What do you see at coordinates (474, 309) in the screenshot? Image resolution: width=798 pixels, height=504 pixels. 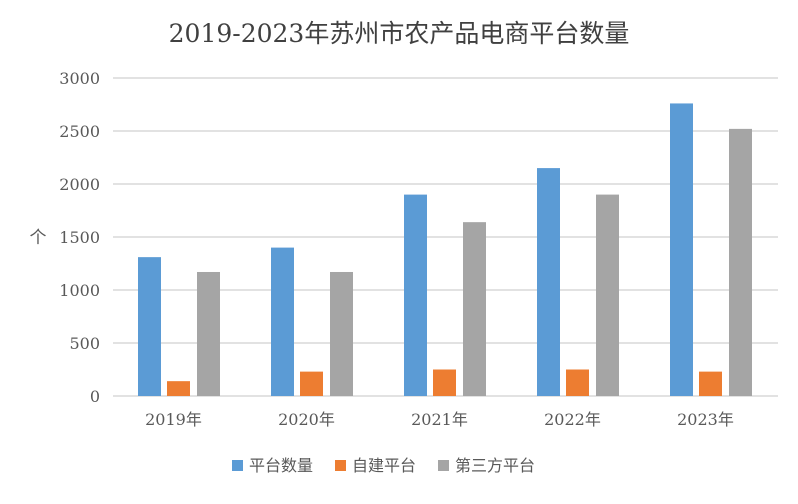 I see `bar-第三方平台-2021年` at bounding box center [474, 309].